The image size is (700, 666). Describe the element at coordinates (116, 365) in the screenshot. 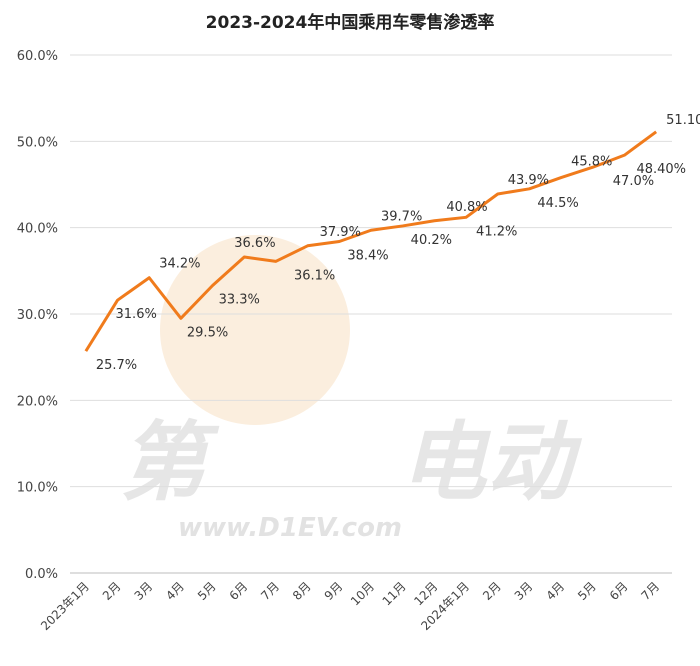

I see `data-label: 25.7%` at that location.